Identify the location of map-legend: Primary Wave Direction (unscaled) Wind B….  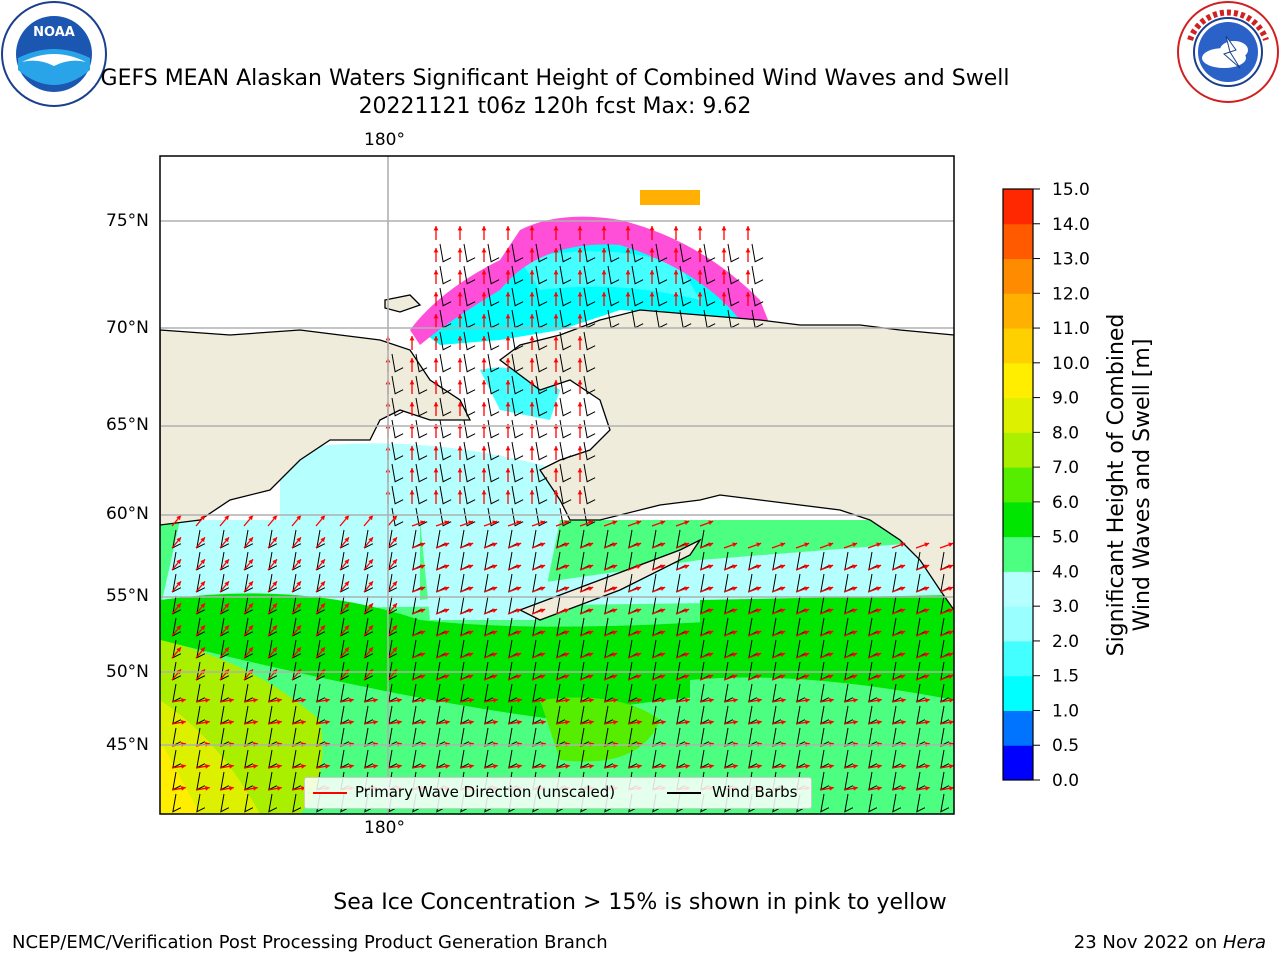
(558, 793).